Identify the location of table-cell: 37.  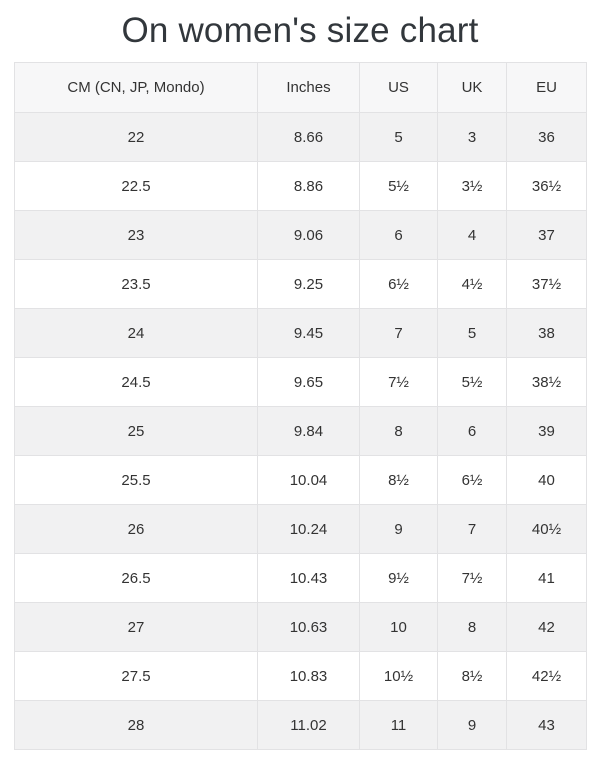
(546, 235).